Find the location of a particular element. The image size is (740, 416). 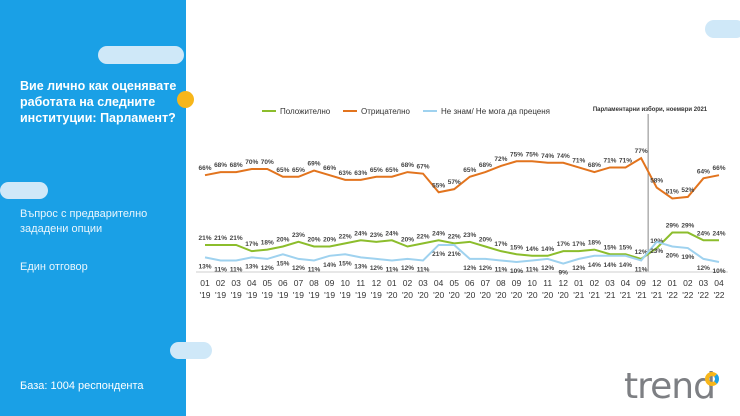

x-tick-month-26: 03 is located at coordinates (610, 283).